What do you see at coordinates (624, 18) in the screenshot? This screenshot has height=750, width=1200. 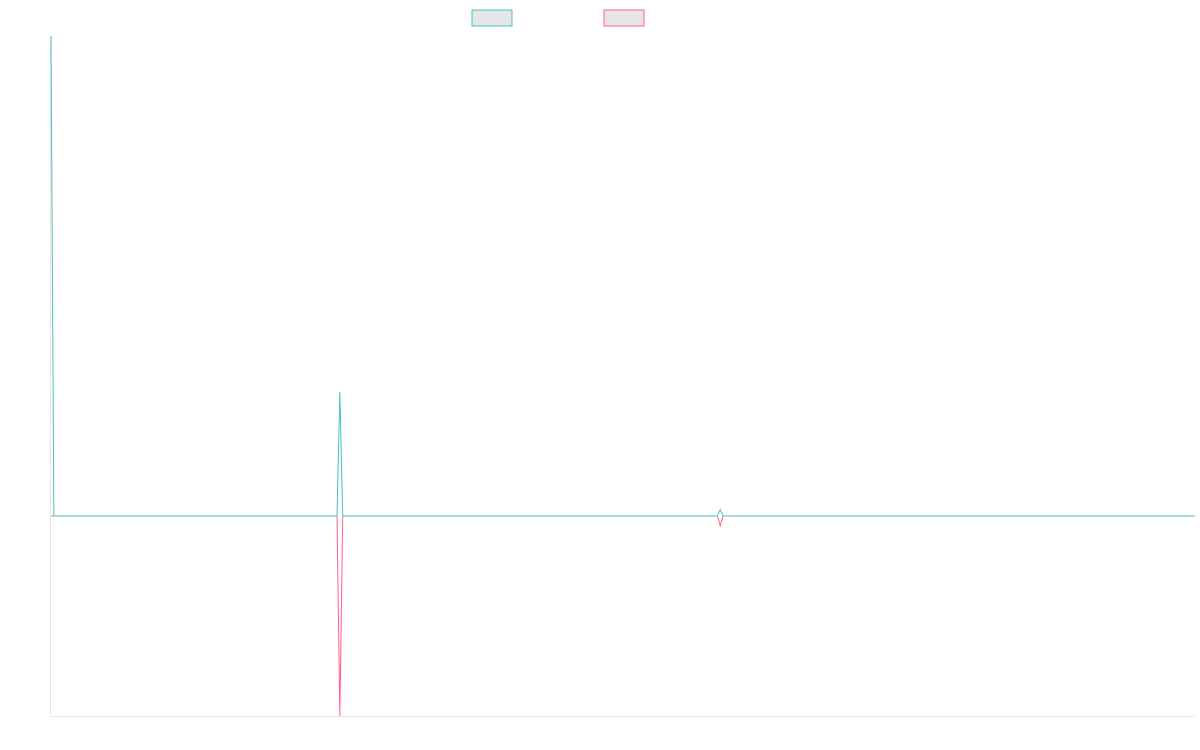 I see `legend-swatch-series-b` at bounding box center [624, 18].